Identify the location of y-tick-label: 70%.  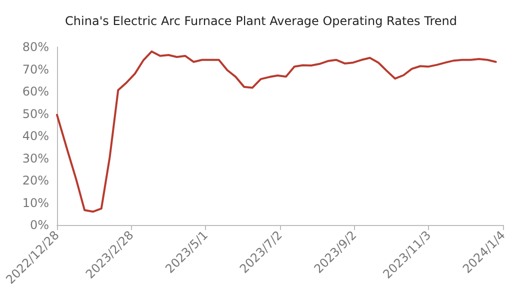
(35, 69).